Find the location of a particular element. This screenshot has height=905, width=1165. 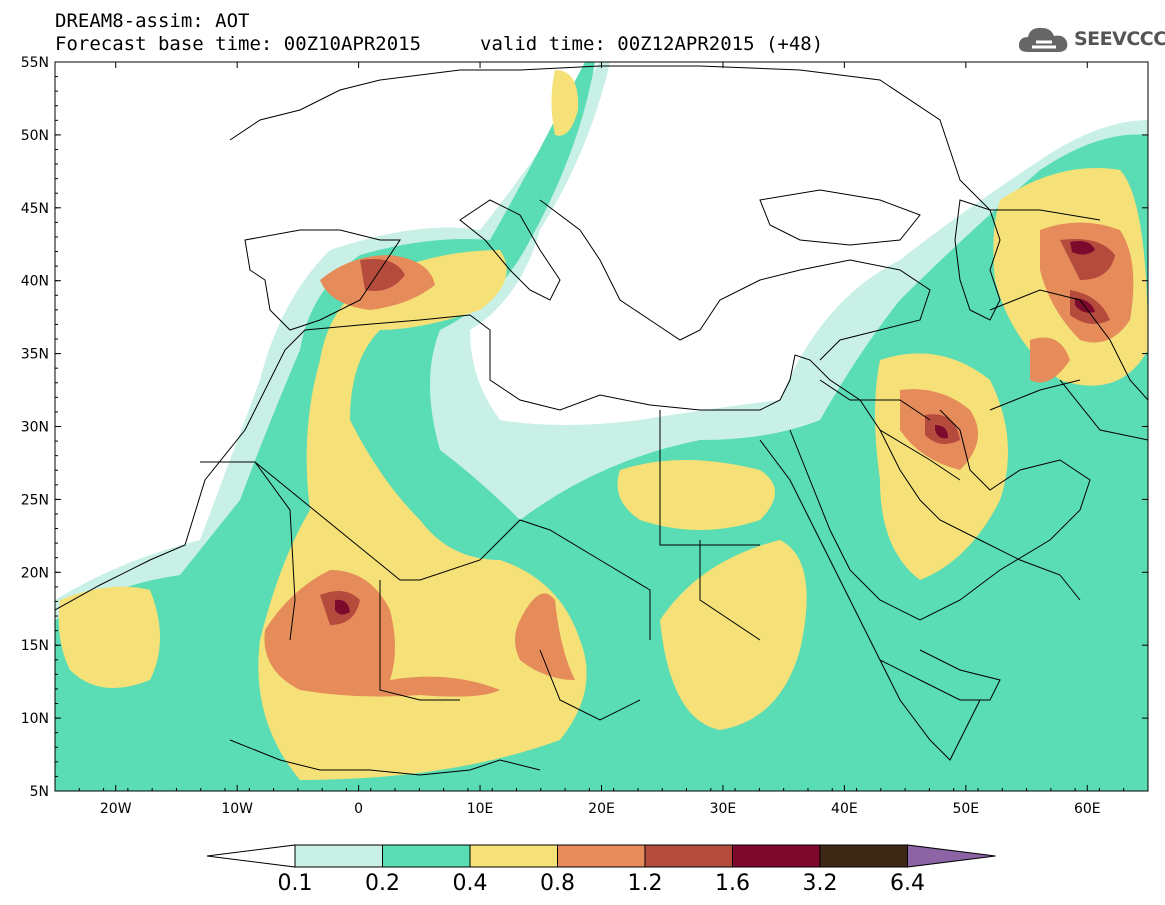

valid-time: valid time: 00Z12APR2015 (+48) is located at coordinates (652, 44).